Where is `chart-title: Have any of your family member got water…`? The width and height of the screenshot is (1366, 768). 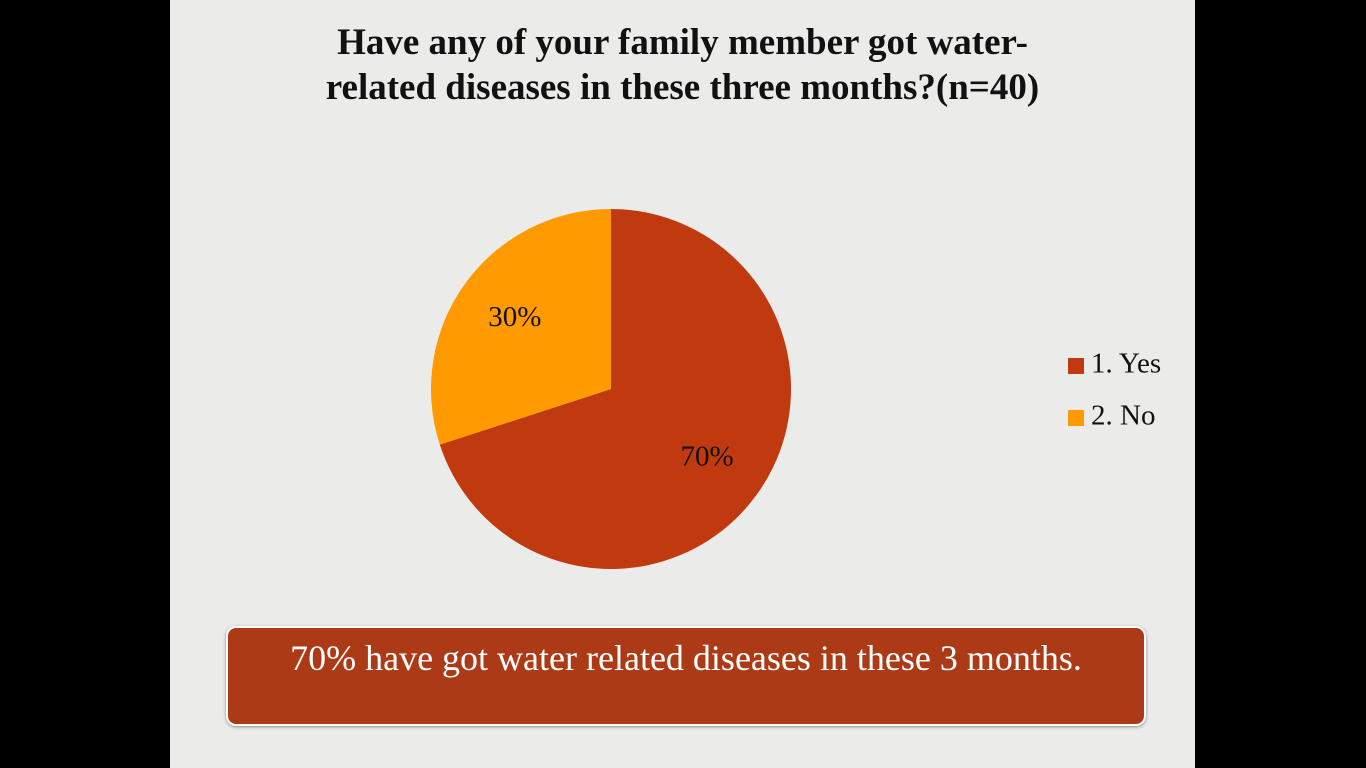 chart-title: Have any of your family member got water… is located at coordinates (682, 65).